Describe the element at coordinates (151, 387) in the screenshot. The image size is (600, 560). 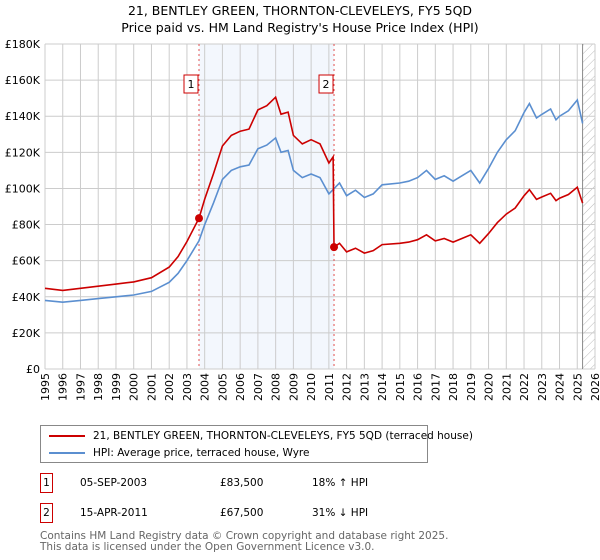
I see `x-tick-label: 2001` at that location.